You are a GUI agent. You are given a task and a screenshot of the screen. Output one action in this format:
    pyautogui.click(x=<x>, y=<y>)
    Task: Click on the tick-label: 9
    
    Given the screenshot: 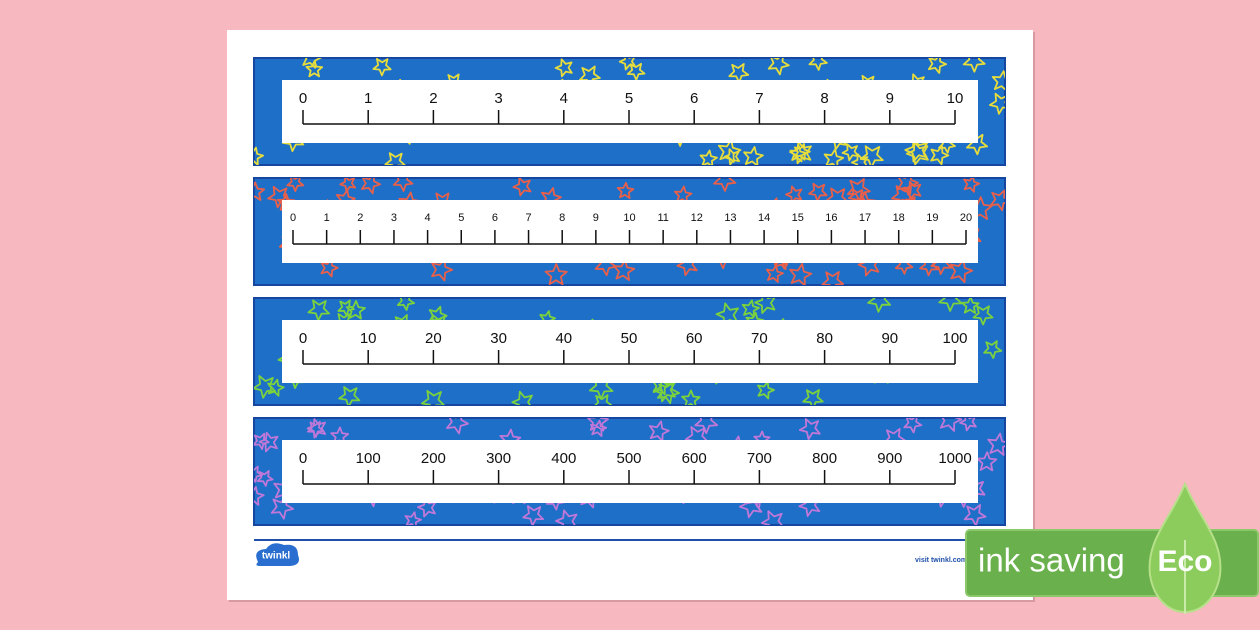 What is the action you would take?
    pyautogui.click(x=596, y=218)
    